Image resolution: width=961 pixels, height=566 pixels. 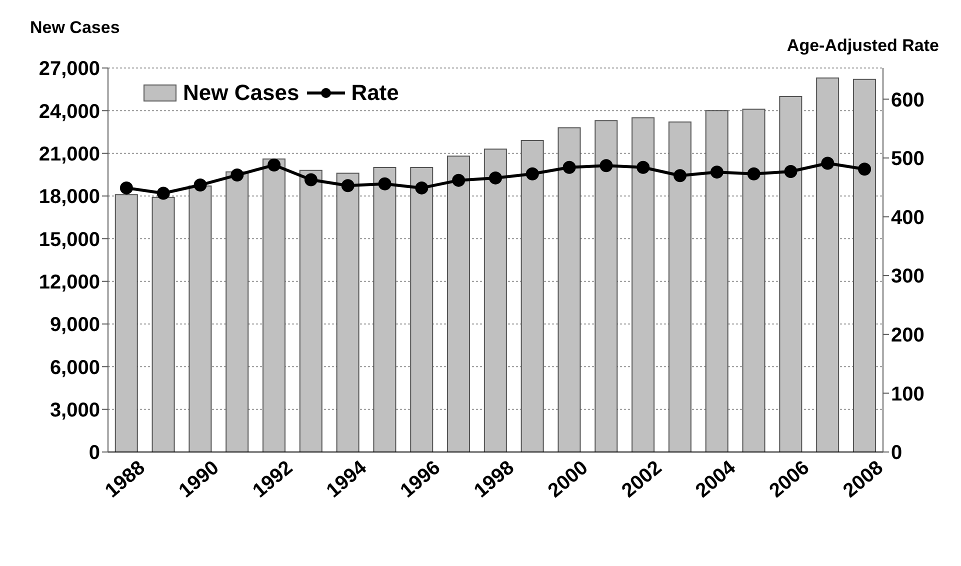 I want to click on y-tick-label: 27,000, so click(x=69, y=69).